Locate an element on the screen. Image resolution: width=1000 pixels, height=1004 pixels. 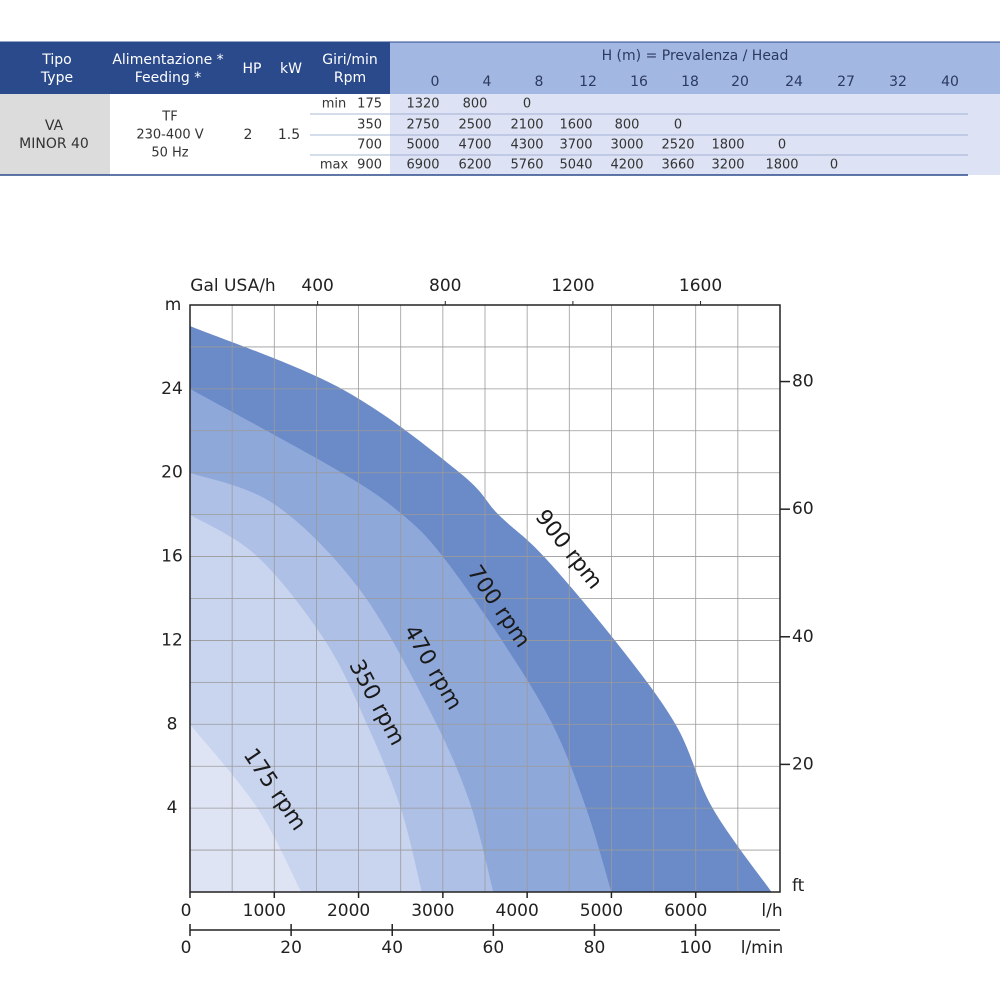
y-tick-label: 16 is located at coordinates (172, 557).